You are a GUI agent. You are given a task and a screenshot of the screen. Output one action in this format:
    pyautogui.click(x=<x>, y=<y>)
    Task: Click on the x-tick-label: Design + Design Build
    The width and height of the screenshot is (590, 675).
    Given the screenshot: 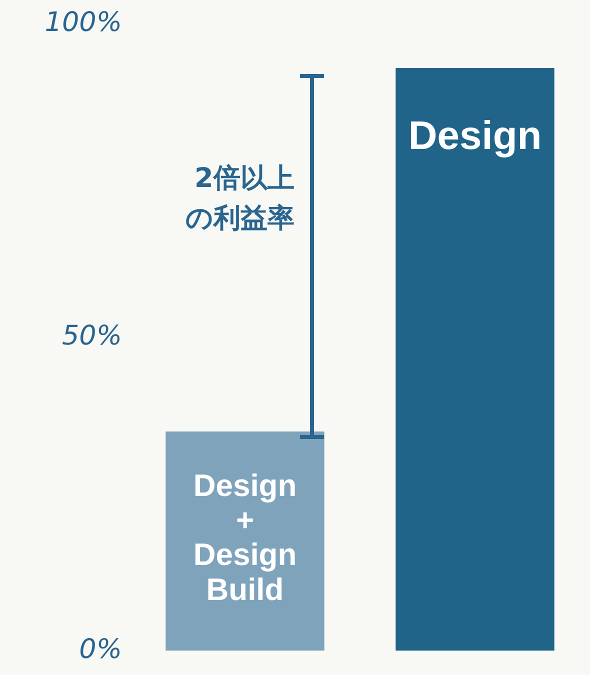 What is the action you would take?
    pyautogui.click(x=245, y=537)
    